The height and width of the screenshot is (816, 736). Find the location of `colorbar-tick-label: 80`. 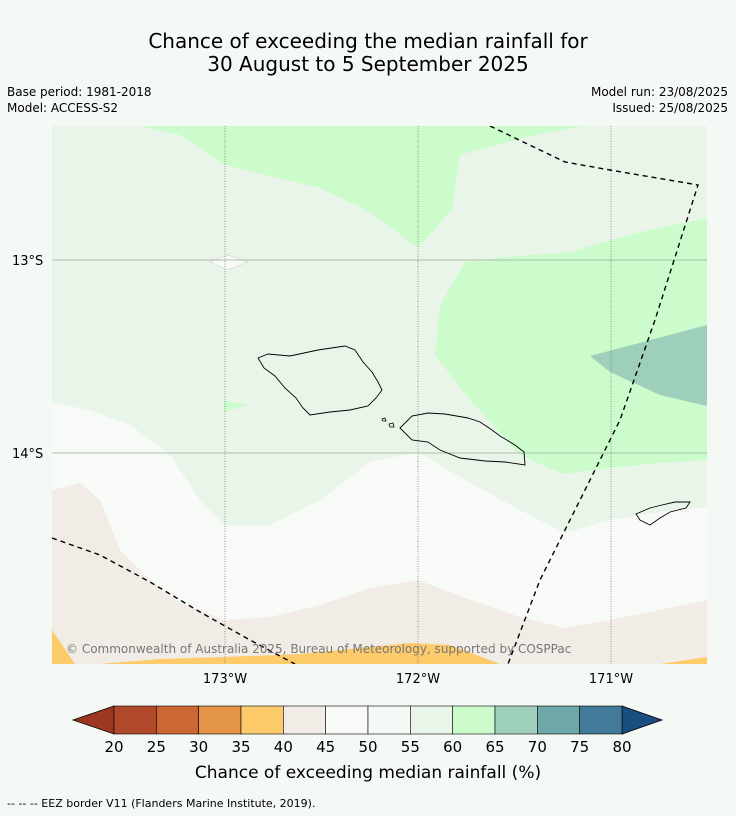

colorbar-tick-label: 80 is located at coordinates (621, 747).